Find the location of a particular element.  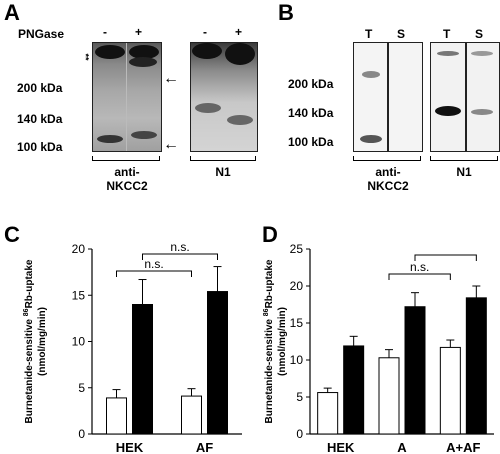

arrow-icon-lower: ← is located at coordinates (171, 144).